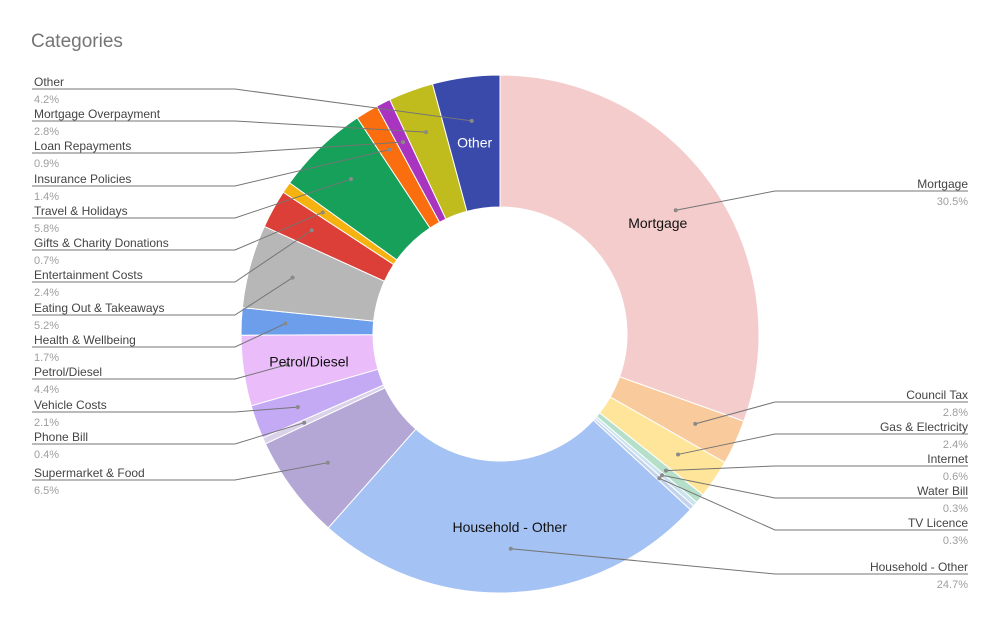  I want to click on leader-dot-mortgage, so click(675, 210).